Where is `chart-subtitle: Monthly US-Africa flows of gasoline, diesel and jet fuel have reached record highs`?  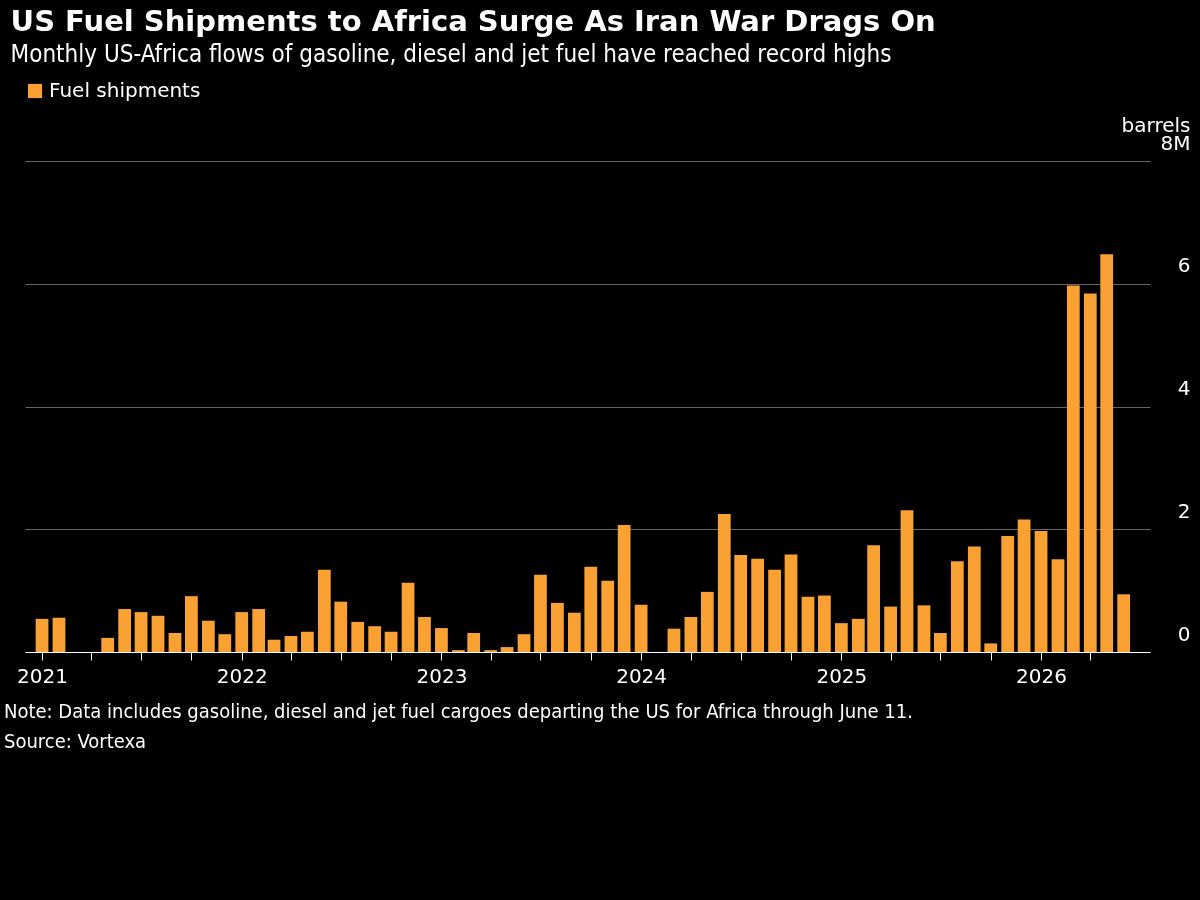 chart-subtitle: Monthly US-Africa flows of gasoline, diesel and jet fuel have reached record highs is located at coordinates (451, 54).